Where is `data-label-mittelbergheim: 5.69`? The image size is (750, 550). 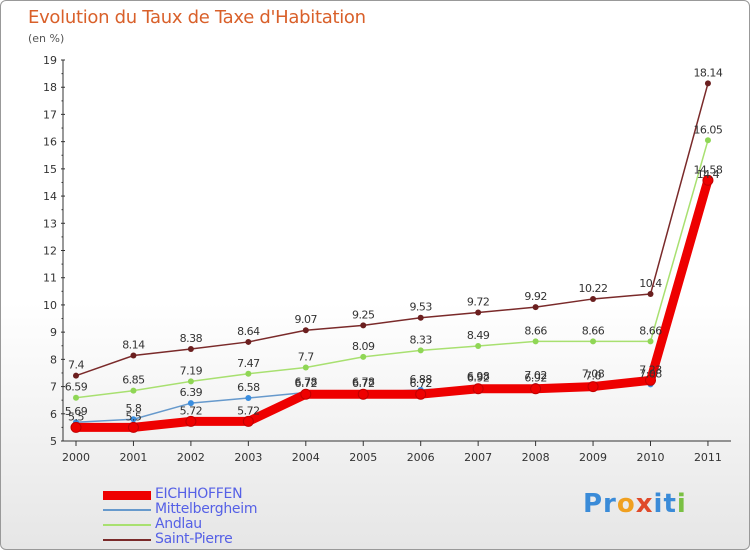 data-label-mittelbergheim: 5.69 is located at coordinates (76, 411).